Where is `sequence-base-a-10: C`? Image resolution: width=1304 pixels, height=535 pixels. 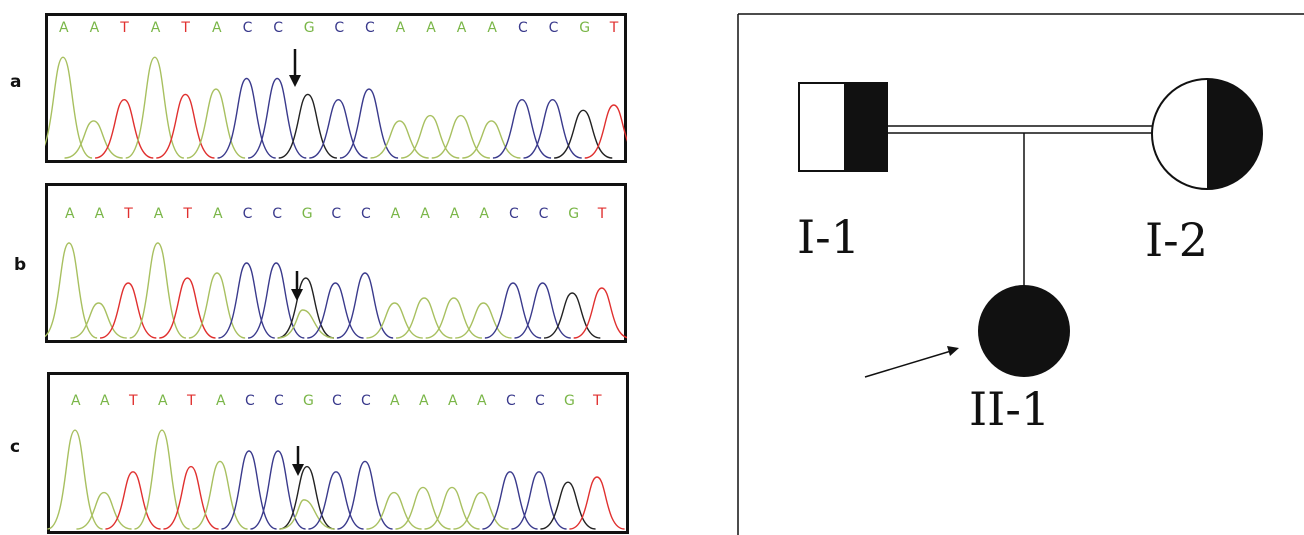
sequence-base-a-10: C is located at coordinates (370, 28).